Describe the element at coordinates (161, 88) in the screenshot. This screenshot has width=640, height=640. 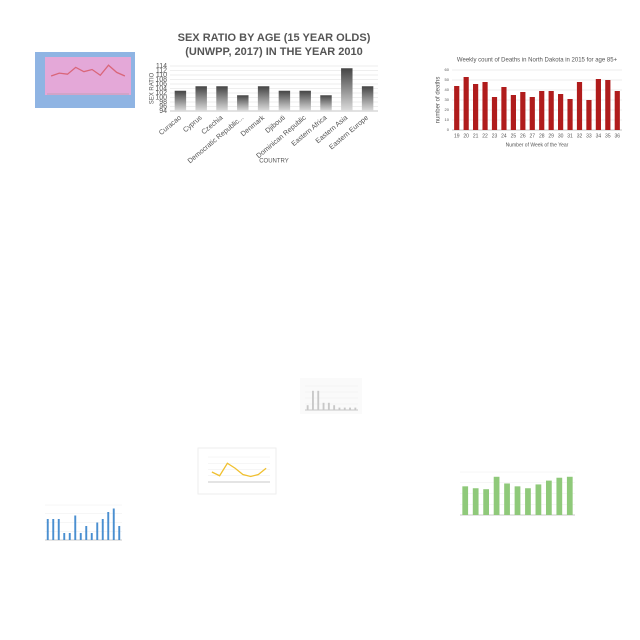
I see `y-tick-label: 104` at that location.